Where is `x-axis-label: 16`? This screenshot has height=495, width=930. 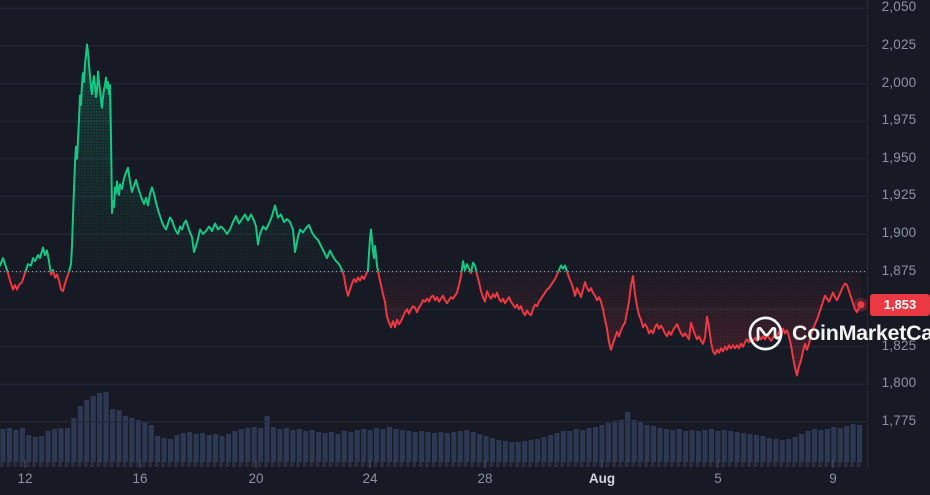 x-axis-label: 16 is located at coordinates (140, 478).